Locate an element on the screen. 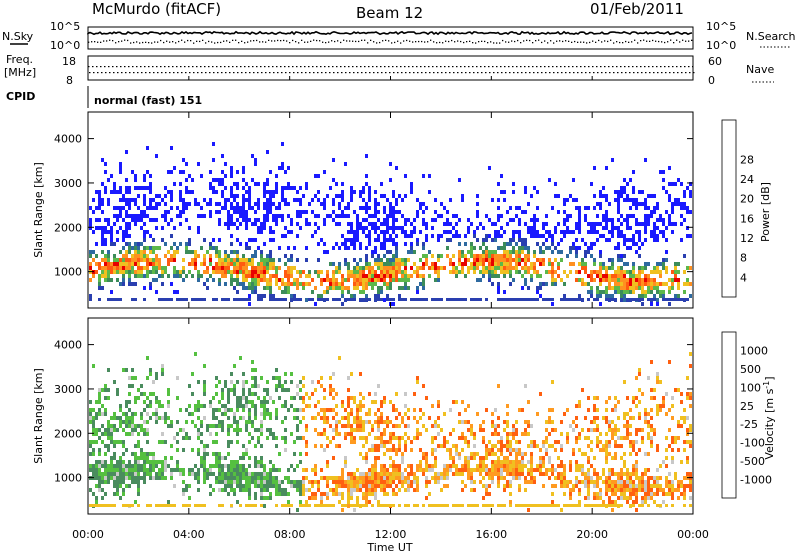 The image size is (800, 554). freq-left-tick-top: 18 is located at coordinates (69, 61).